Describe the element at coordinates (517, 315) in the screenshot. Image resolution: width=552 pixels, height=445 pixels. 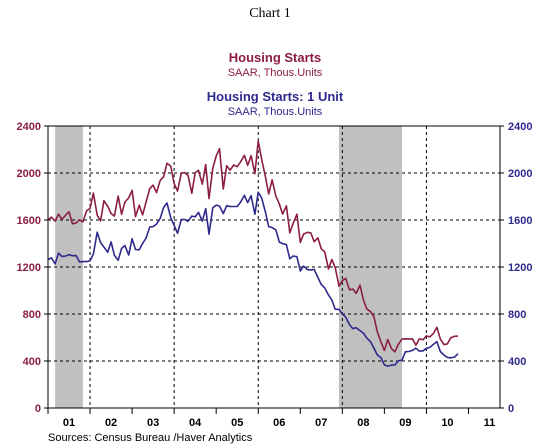
I see `y-tick-label-right: 800` at that location.